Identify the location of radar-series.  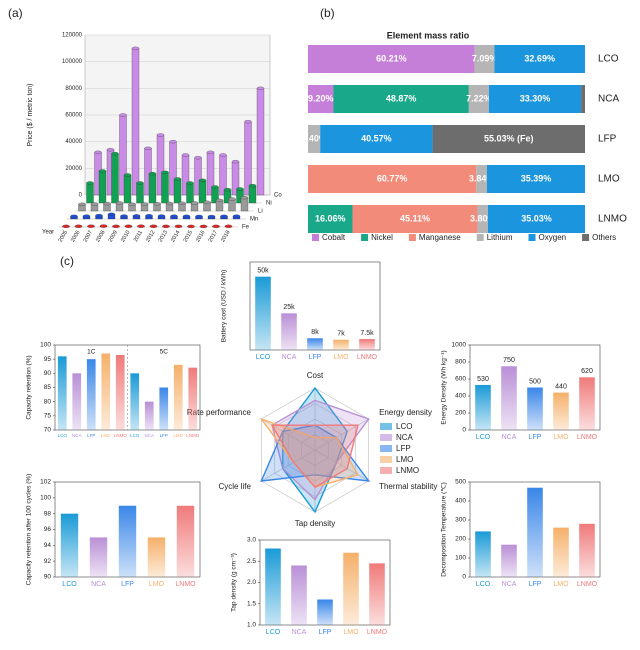
(314, 456).